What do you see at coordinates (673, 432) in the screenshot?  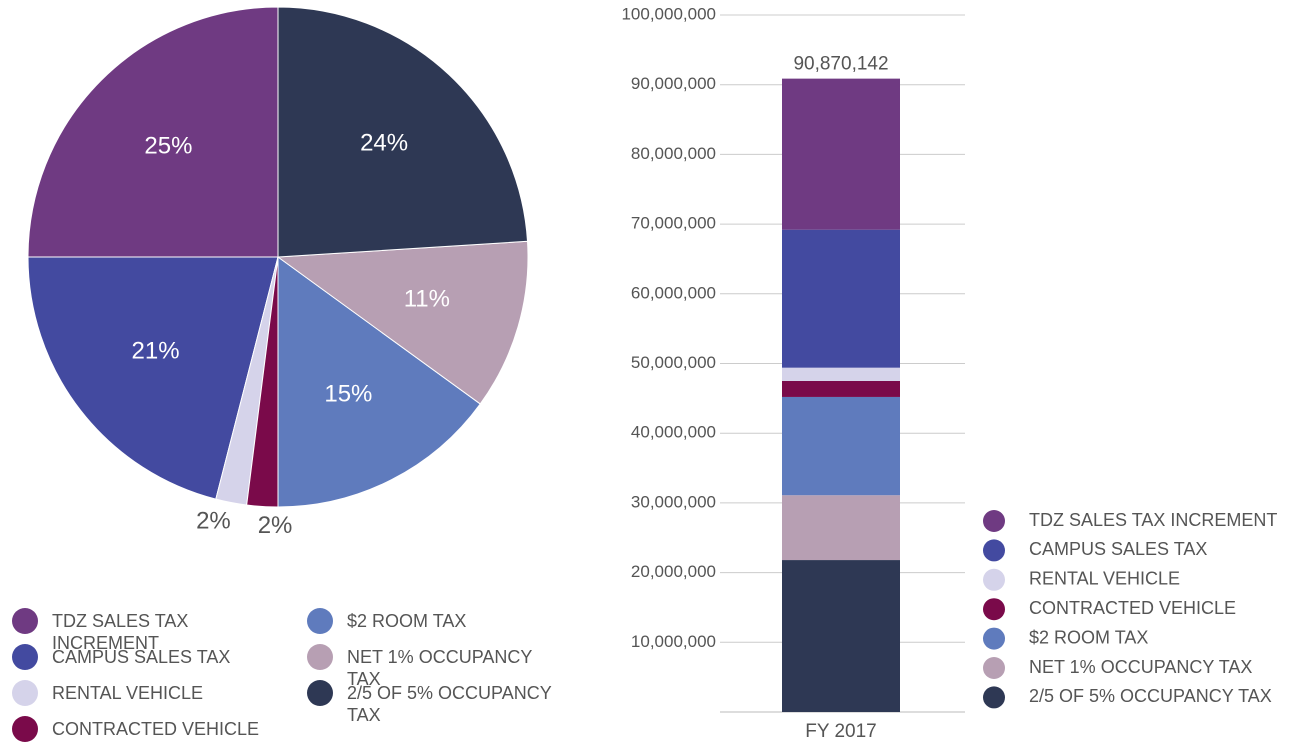 I see `y-tick-label: 40,000,000` at bounding box center [673, 432].